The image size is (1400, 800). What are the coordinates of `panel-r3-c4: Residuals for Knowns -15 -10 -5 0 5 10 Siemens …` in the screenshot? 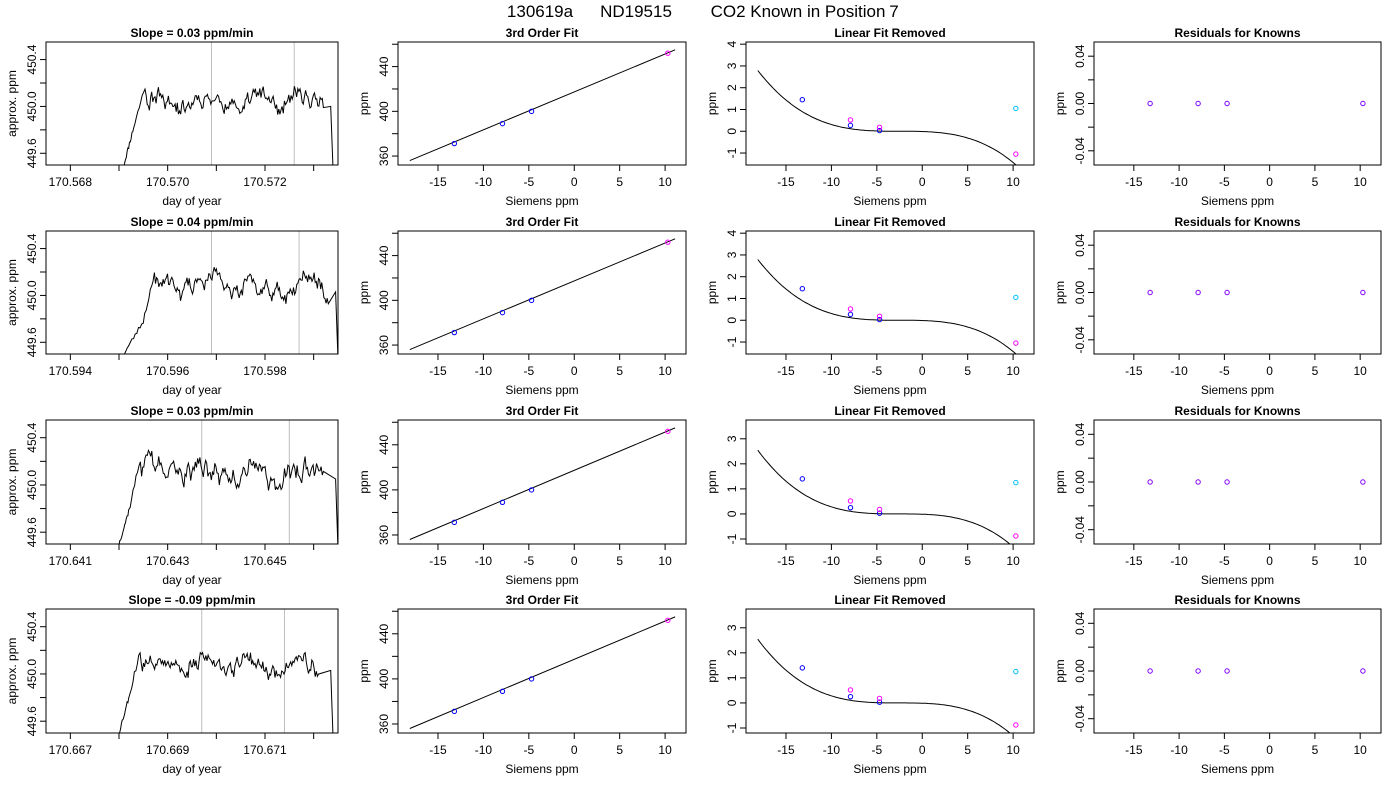 It's located at (1217, 495).